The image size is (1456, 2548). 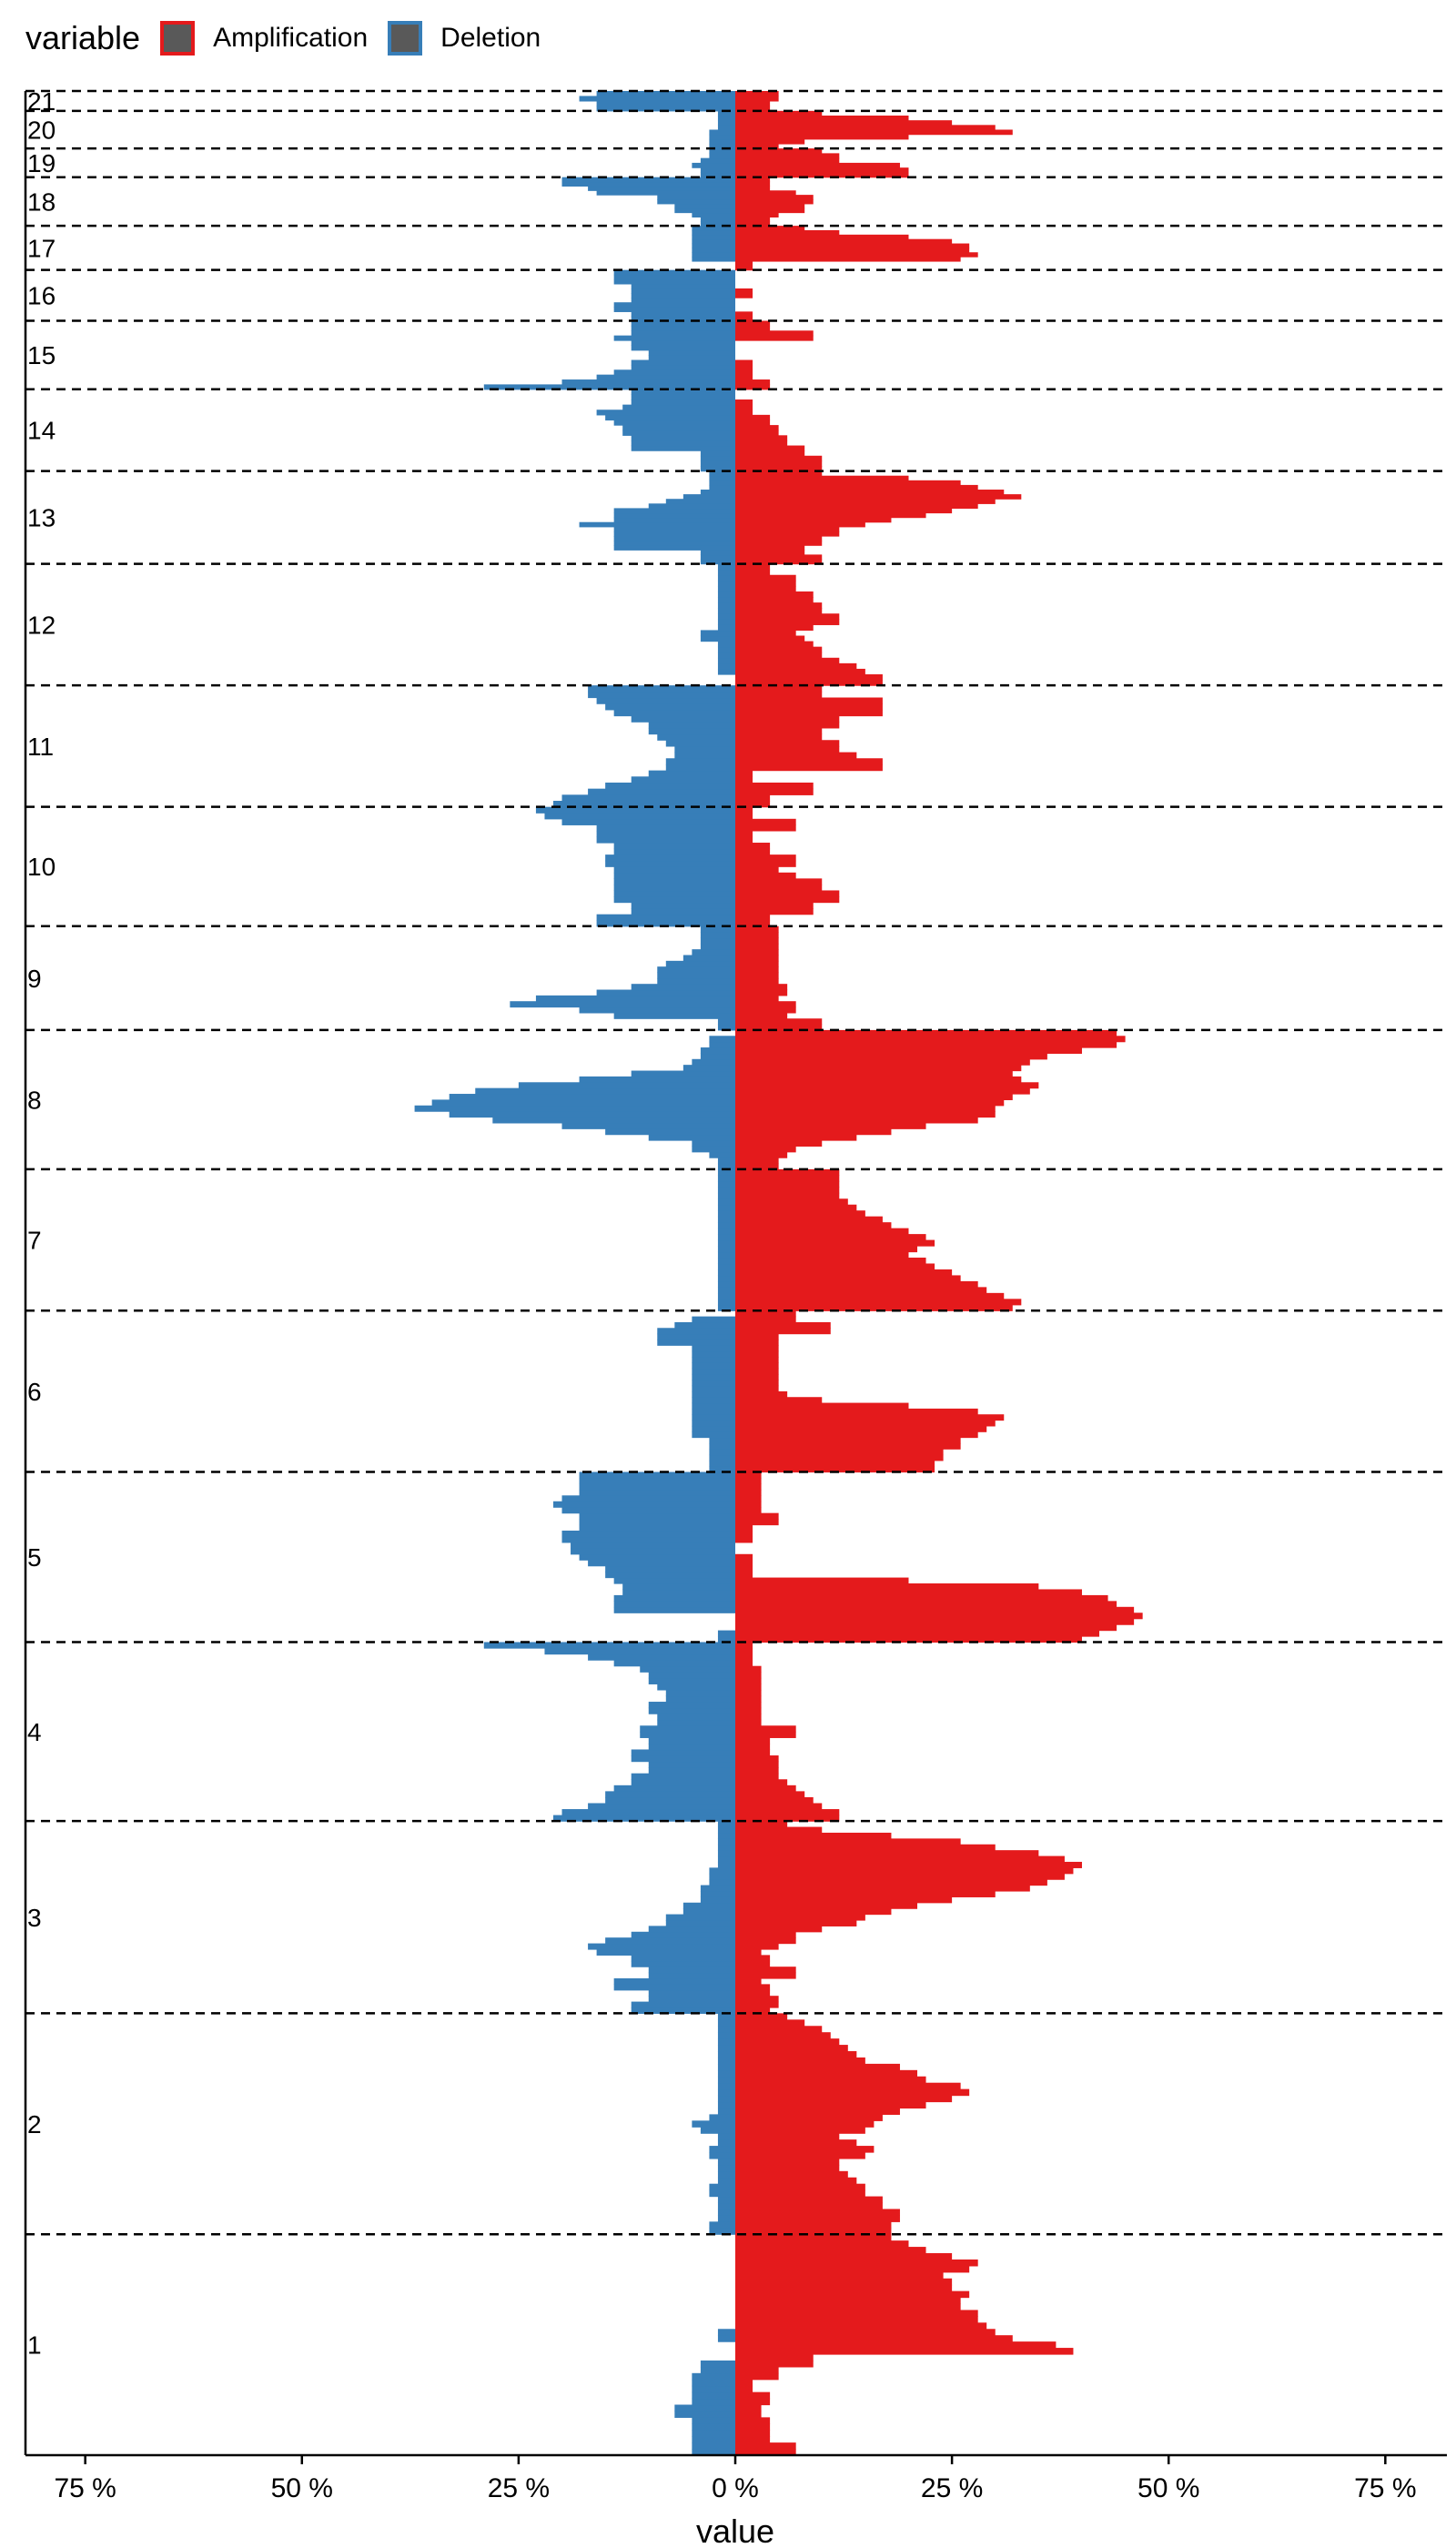 I want to click on x-tick-label: 75 %, so click(x=85, y=2488).